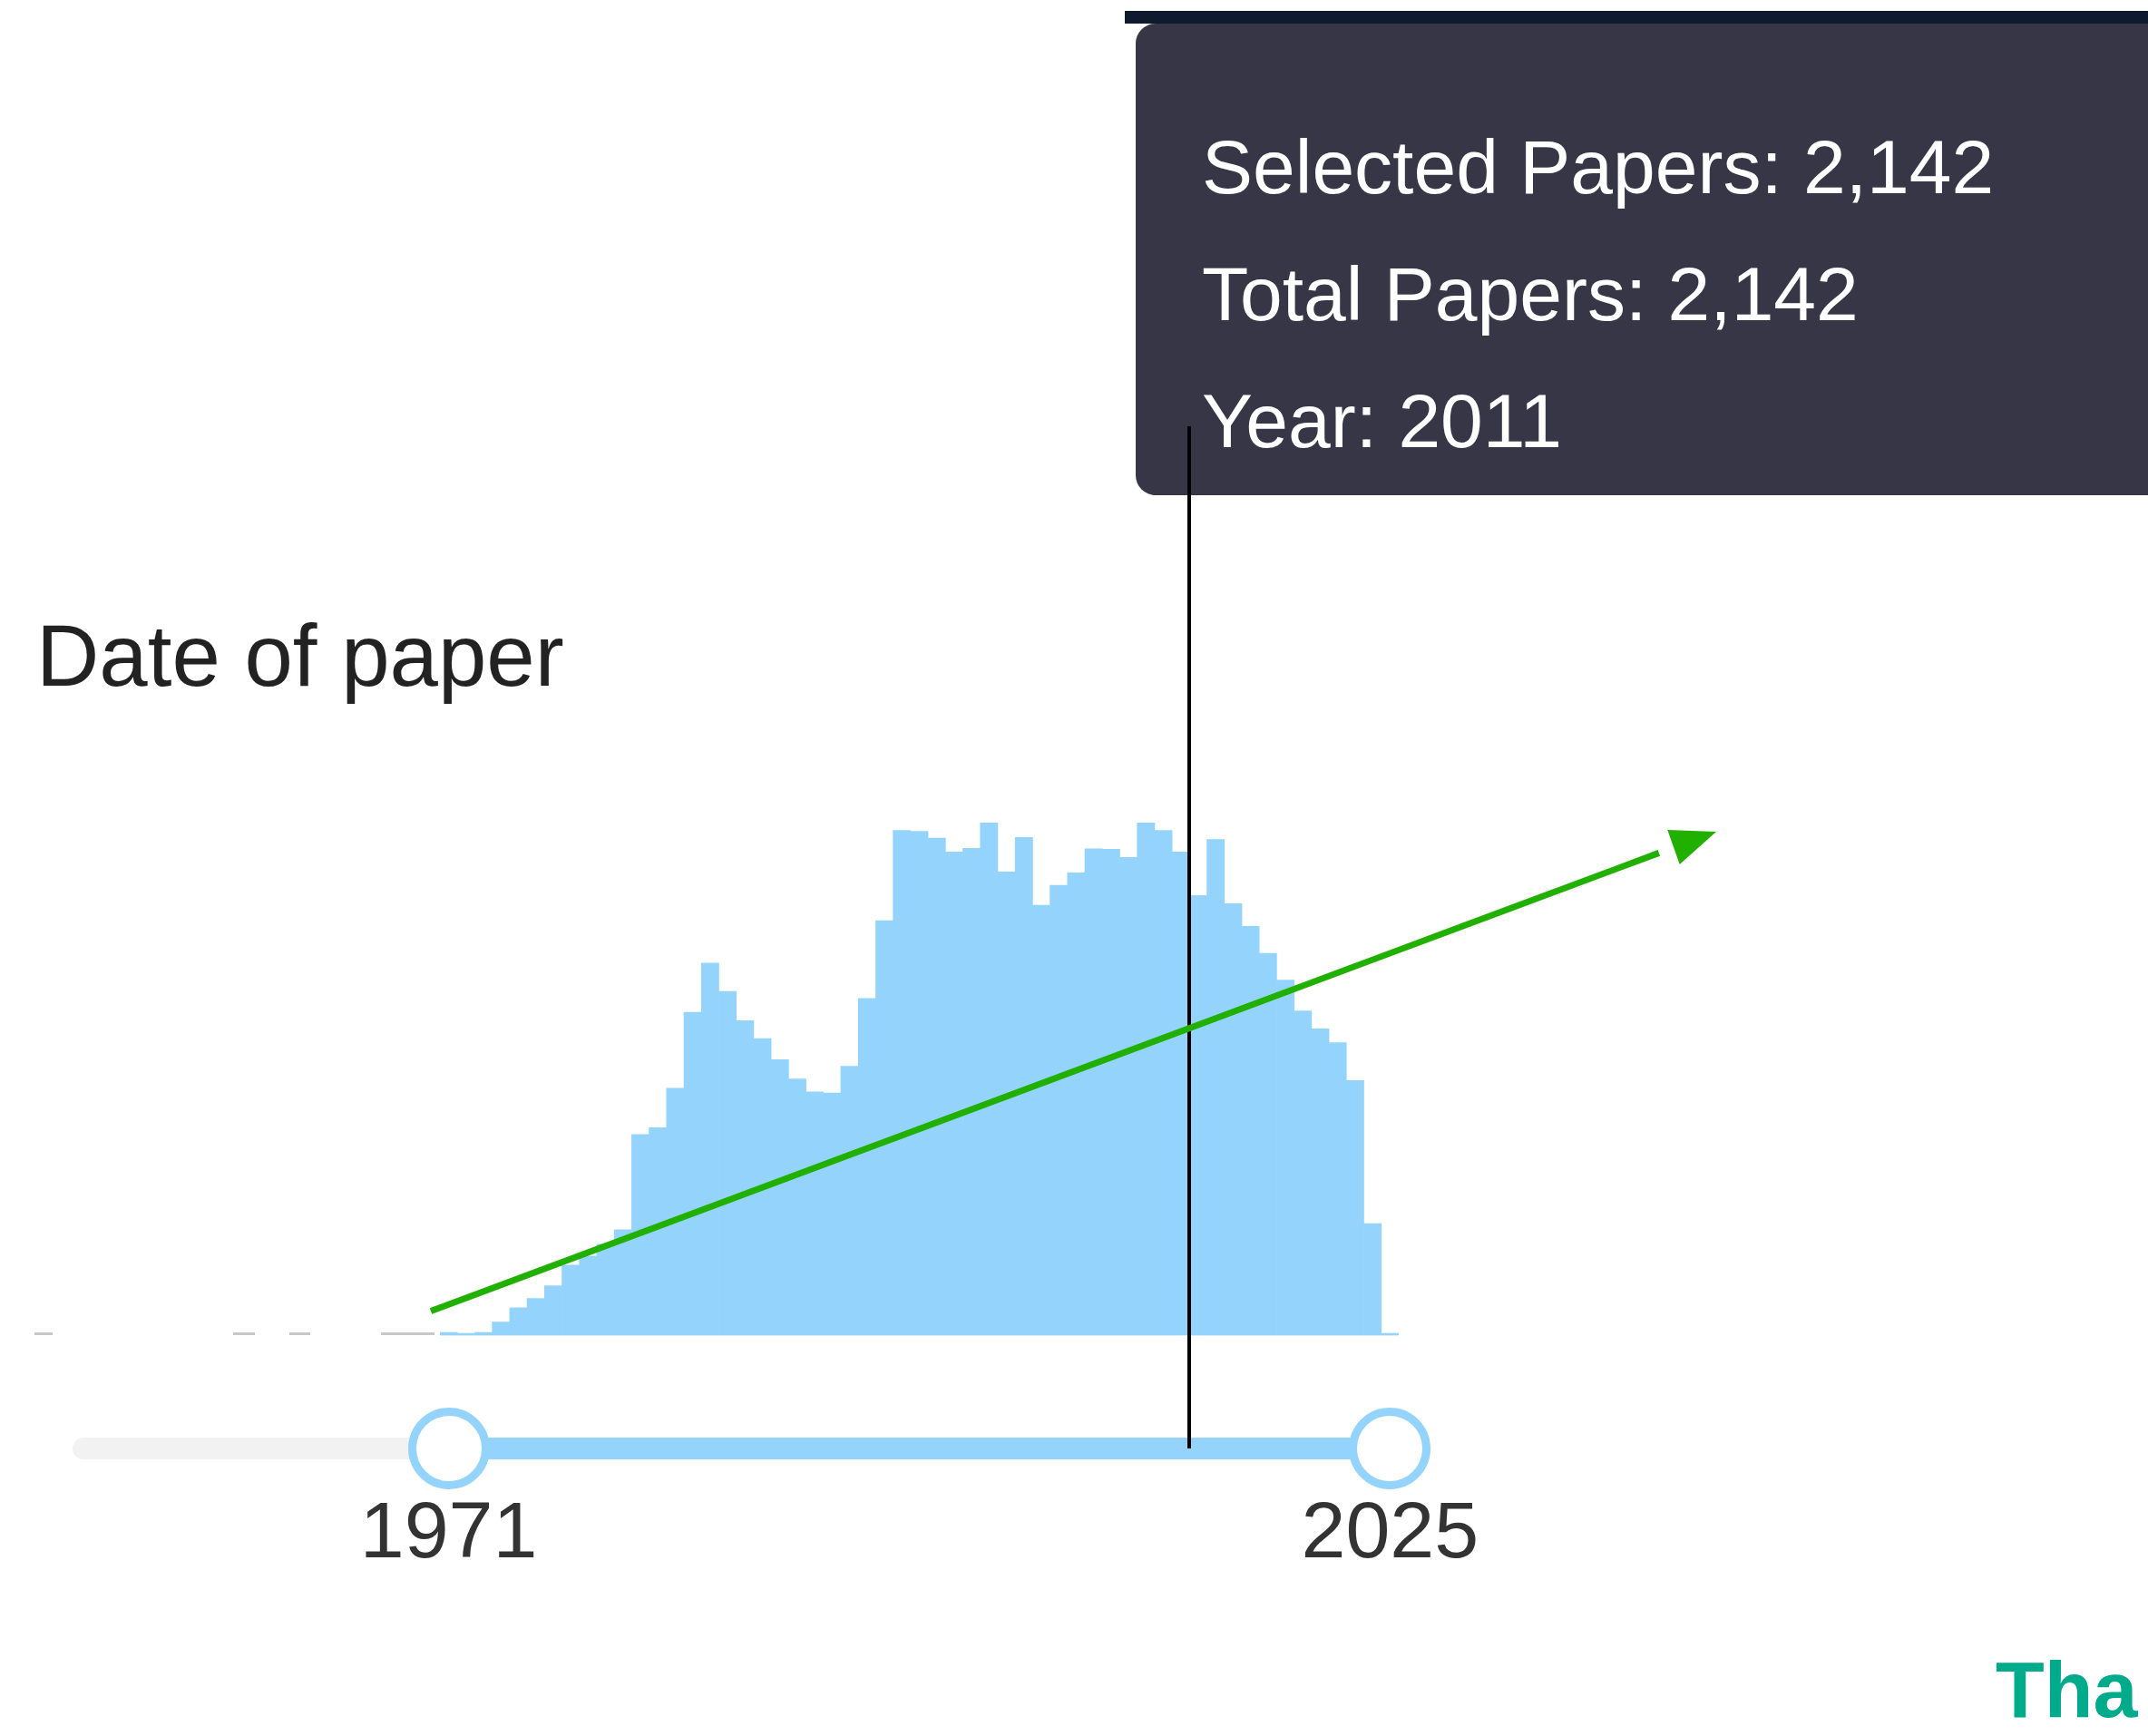 Image resolution: width=2148 pixels, height=1736 pixels. Describe the element at coordinates (2067, 1689) in the screenshot. I see `text: Tha` at that location.